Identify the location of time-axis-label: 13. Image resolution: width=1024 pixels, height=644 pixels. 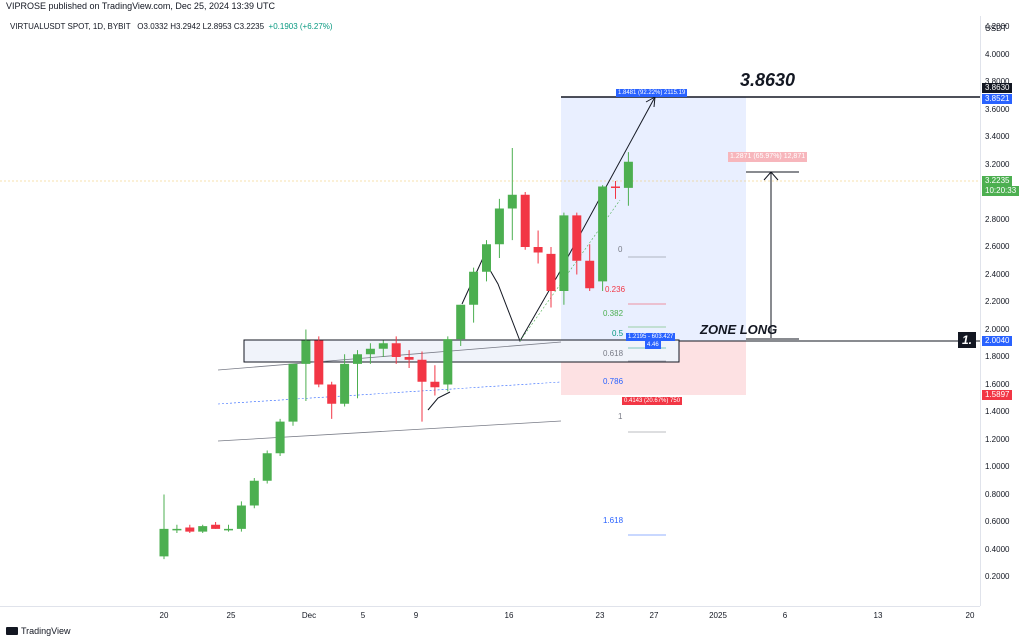
(878, 615).